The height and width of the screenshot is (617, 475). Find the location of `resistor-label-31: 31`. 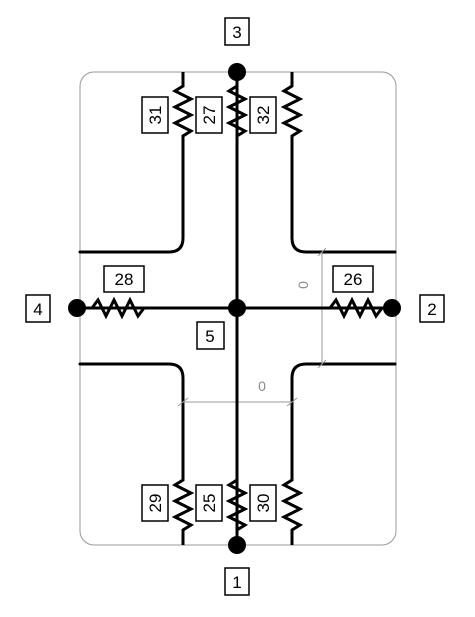

resistor-label-31: 31 is located at coordinates (155, 115).